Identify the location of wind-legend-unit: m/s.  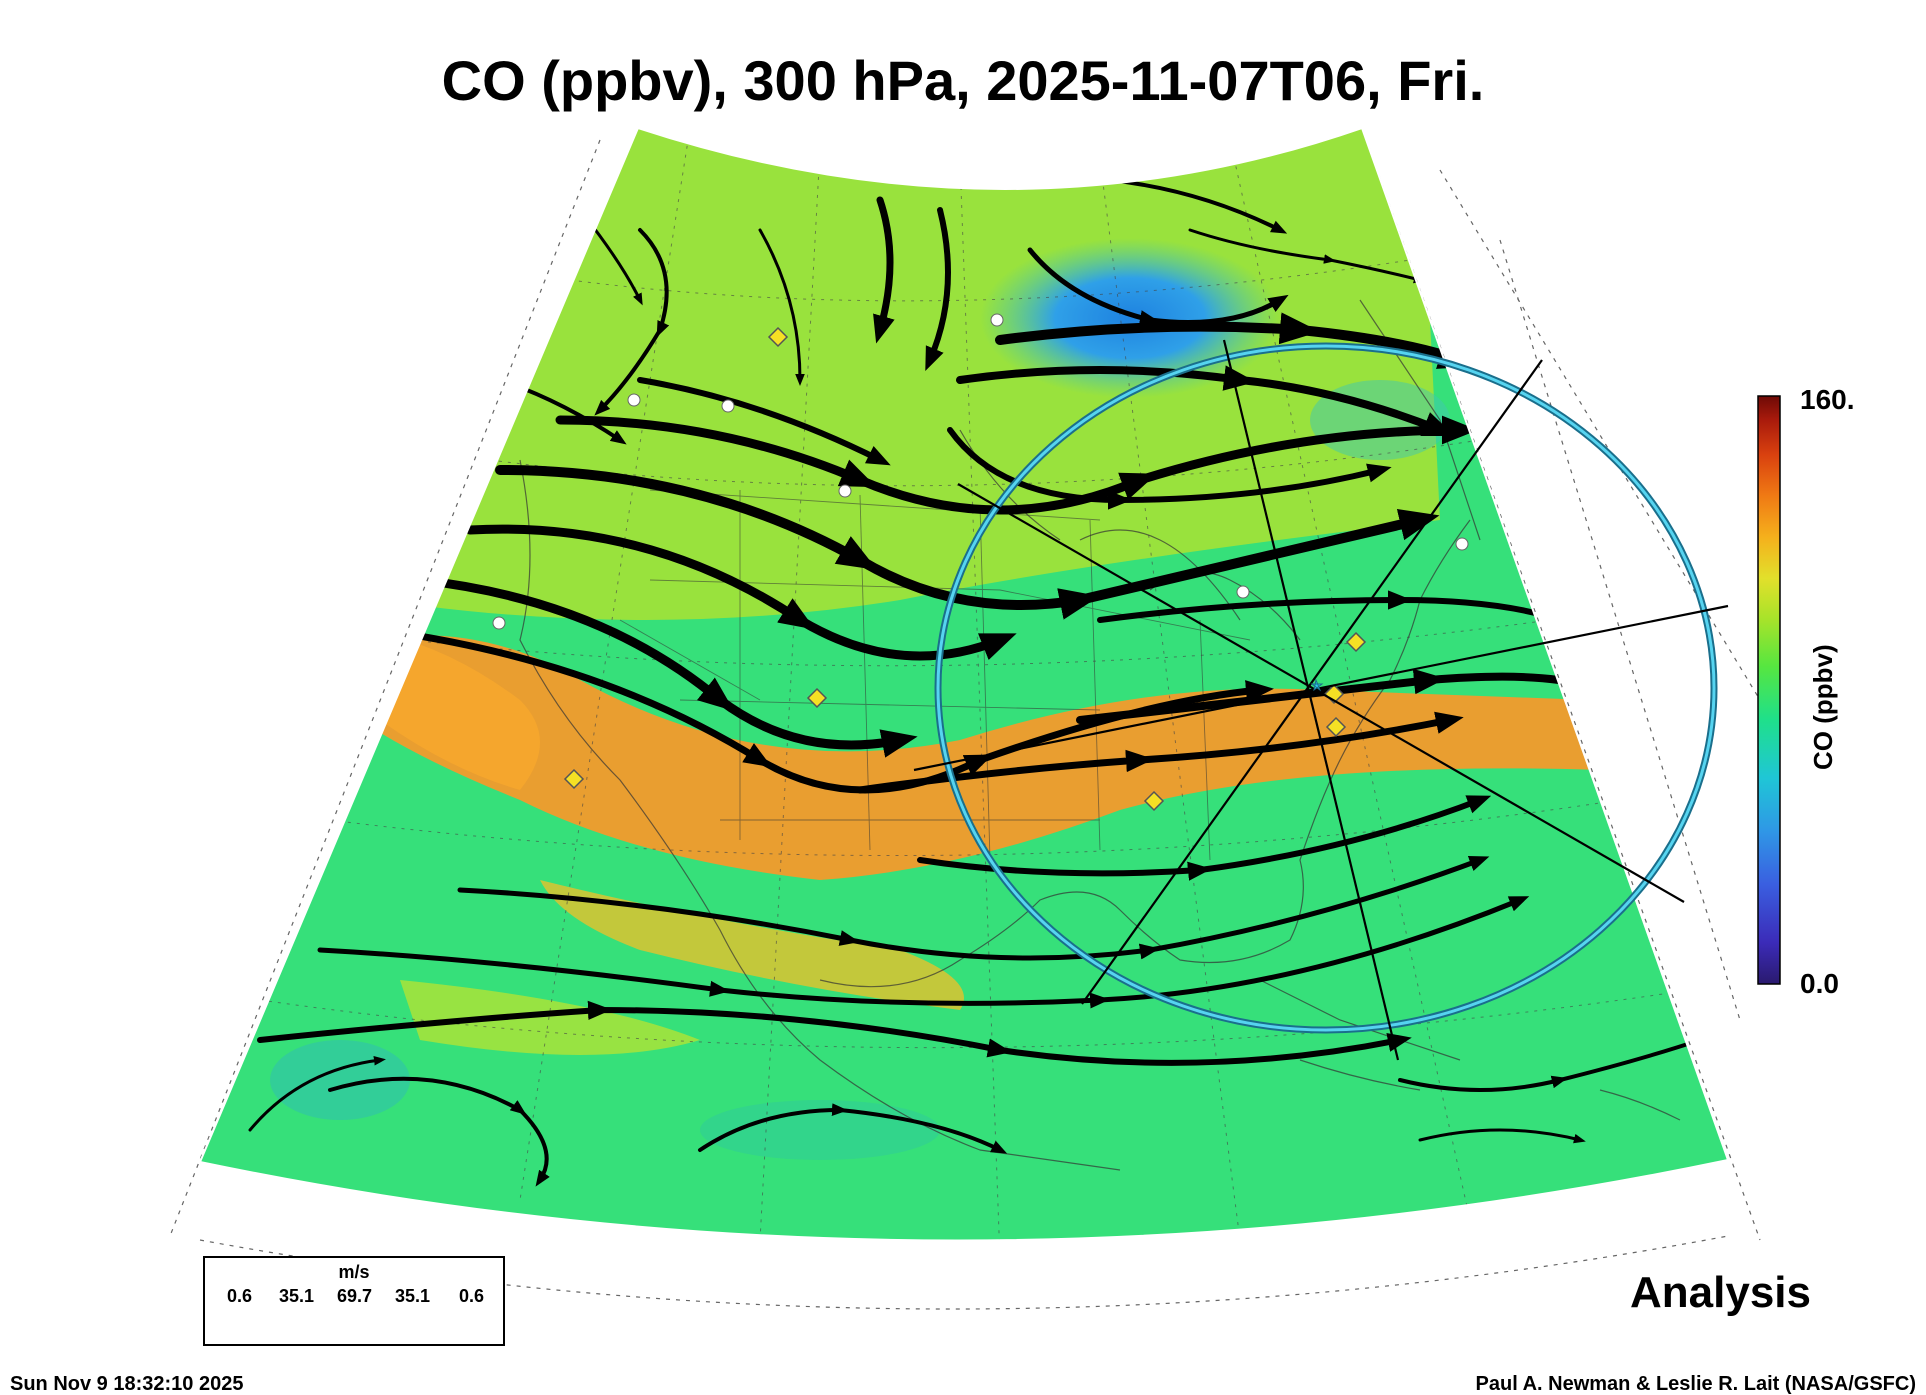
(354, 1272).